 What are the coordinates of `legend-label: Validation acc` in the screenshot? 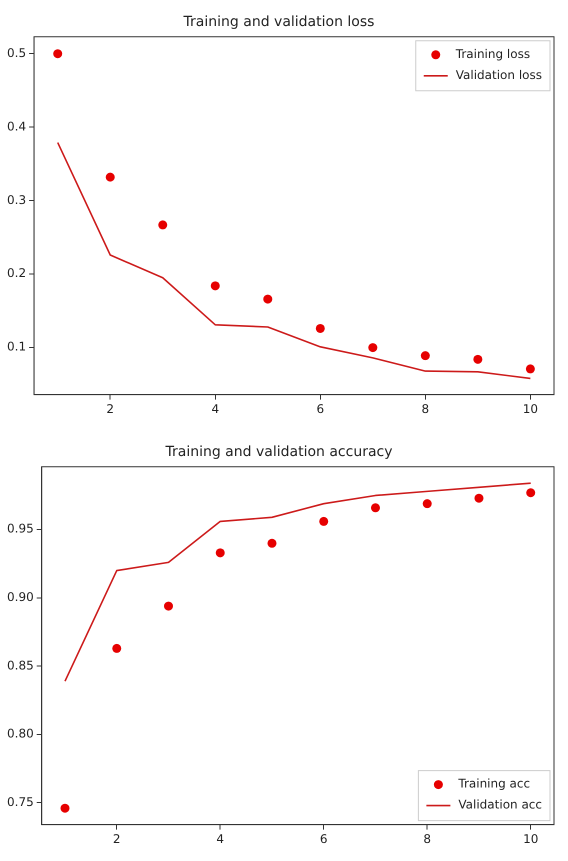 It's located at (500, 805).